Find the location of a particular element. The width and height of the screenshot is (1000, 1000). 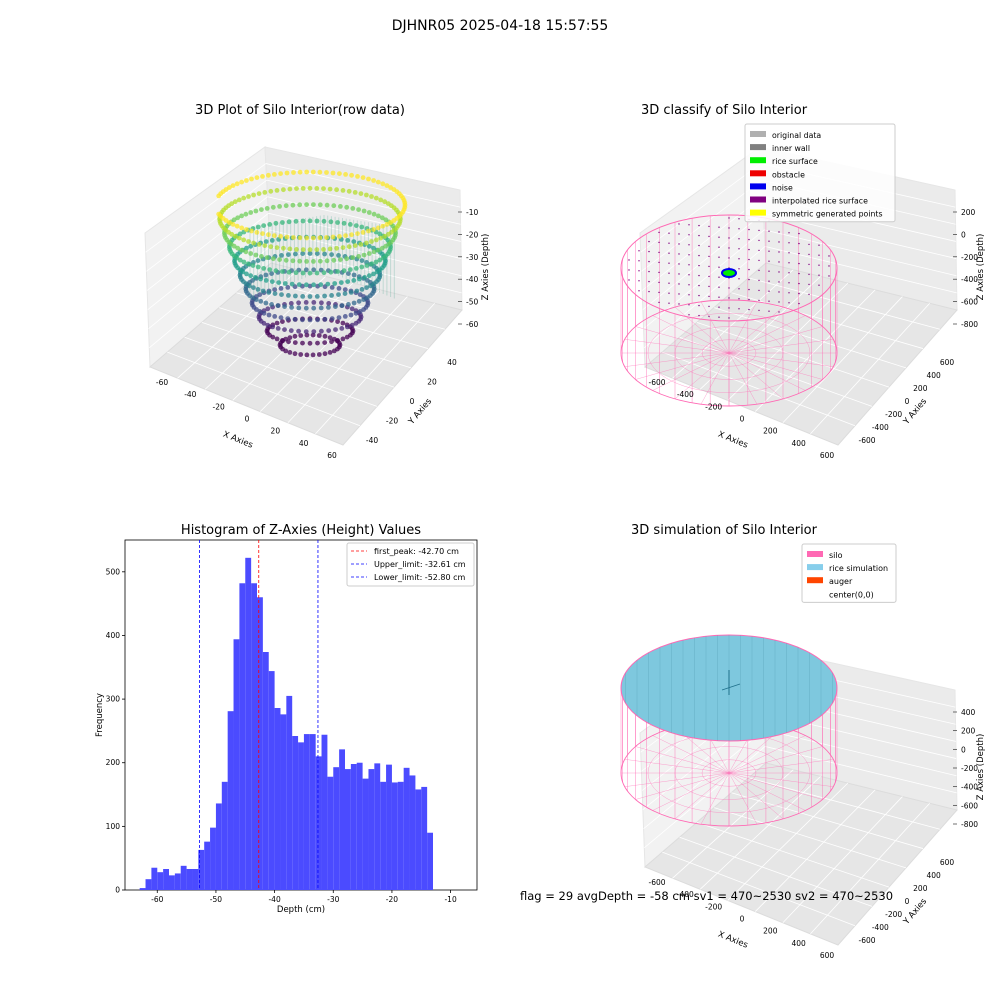

x-tick-label: -40 is located at coordinates (190, 394).